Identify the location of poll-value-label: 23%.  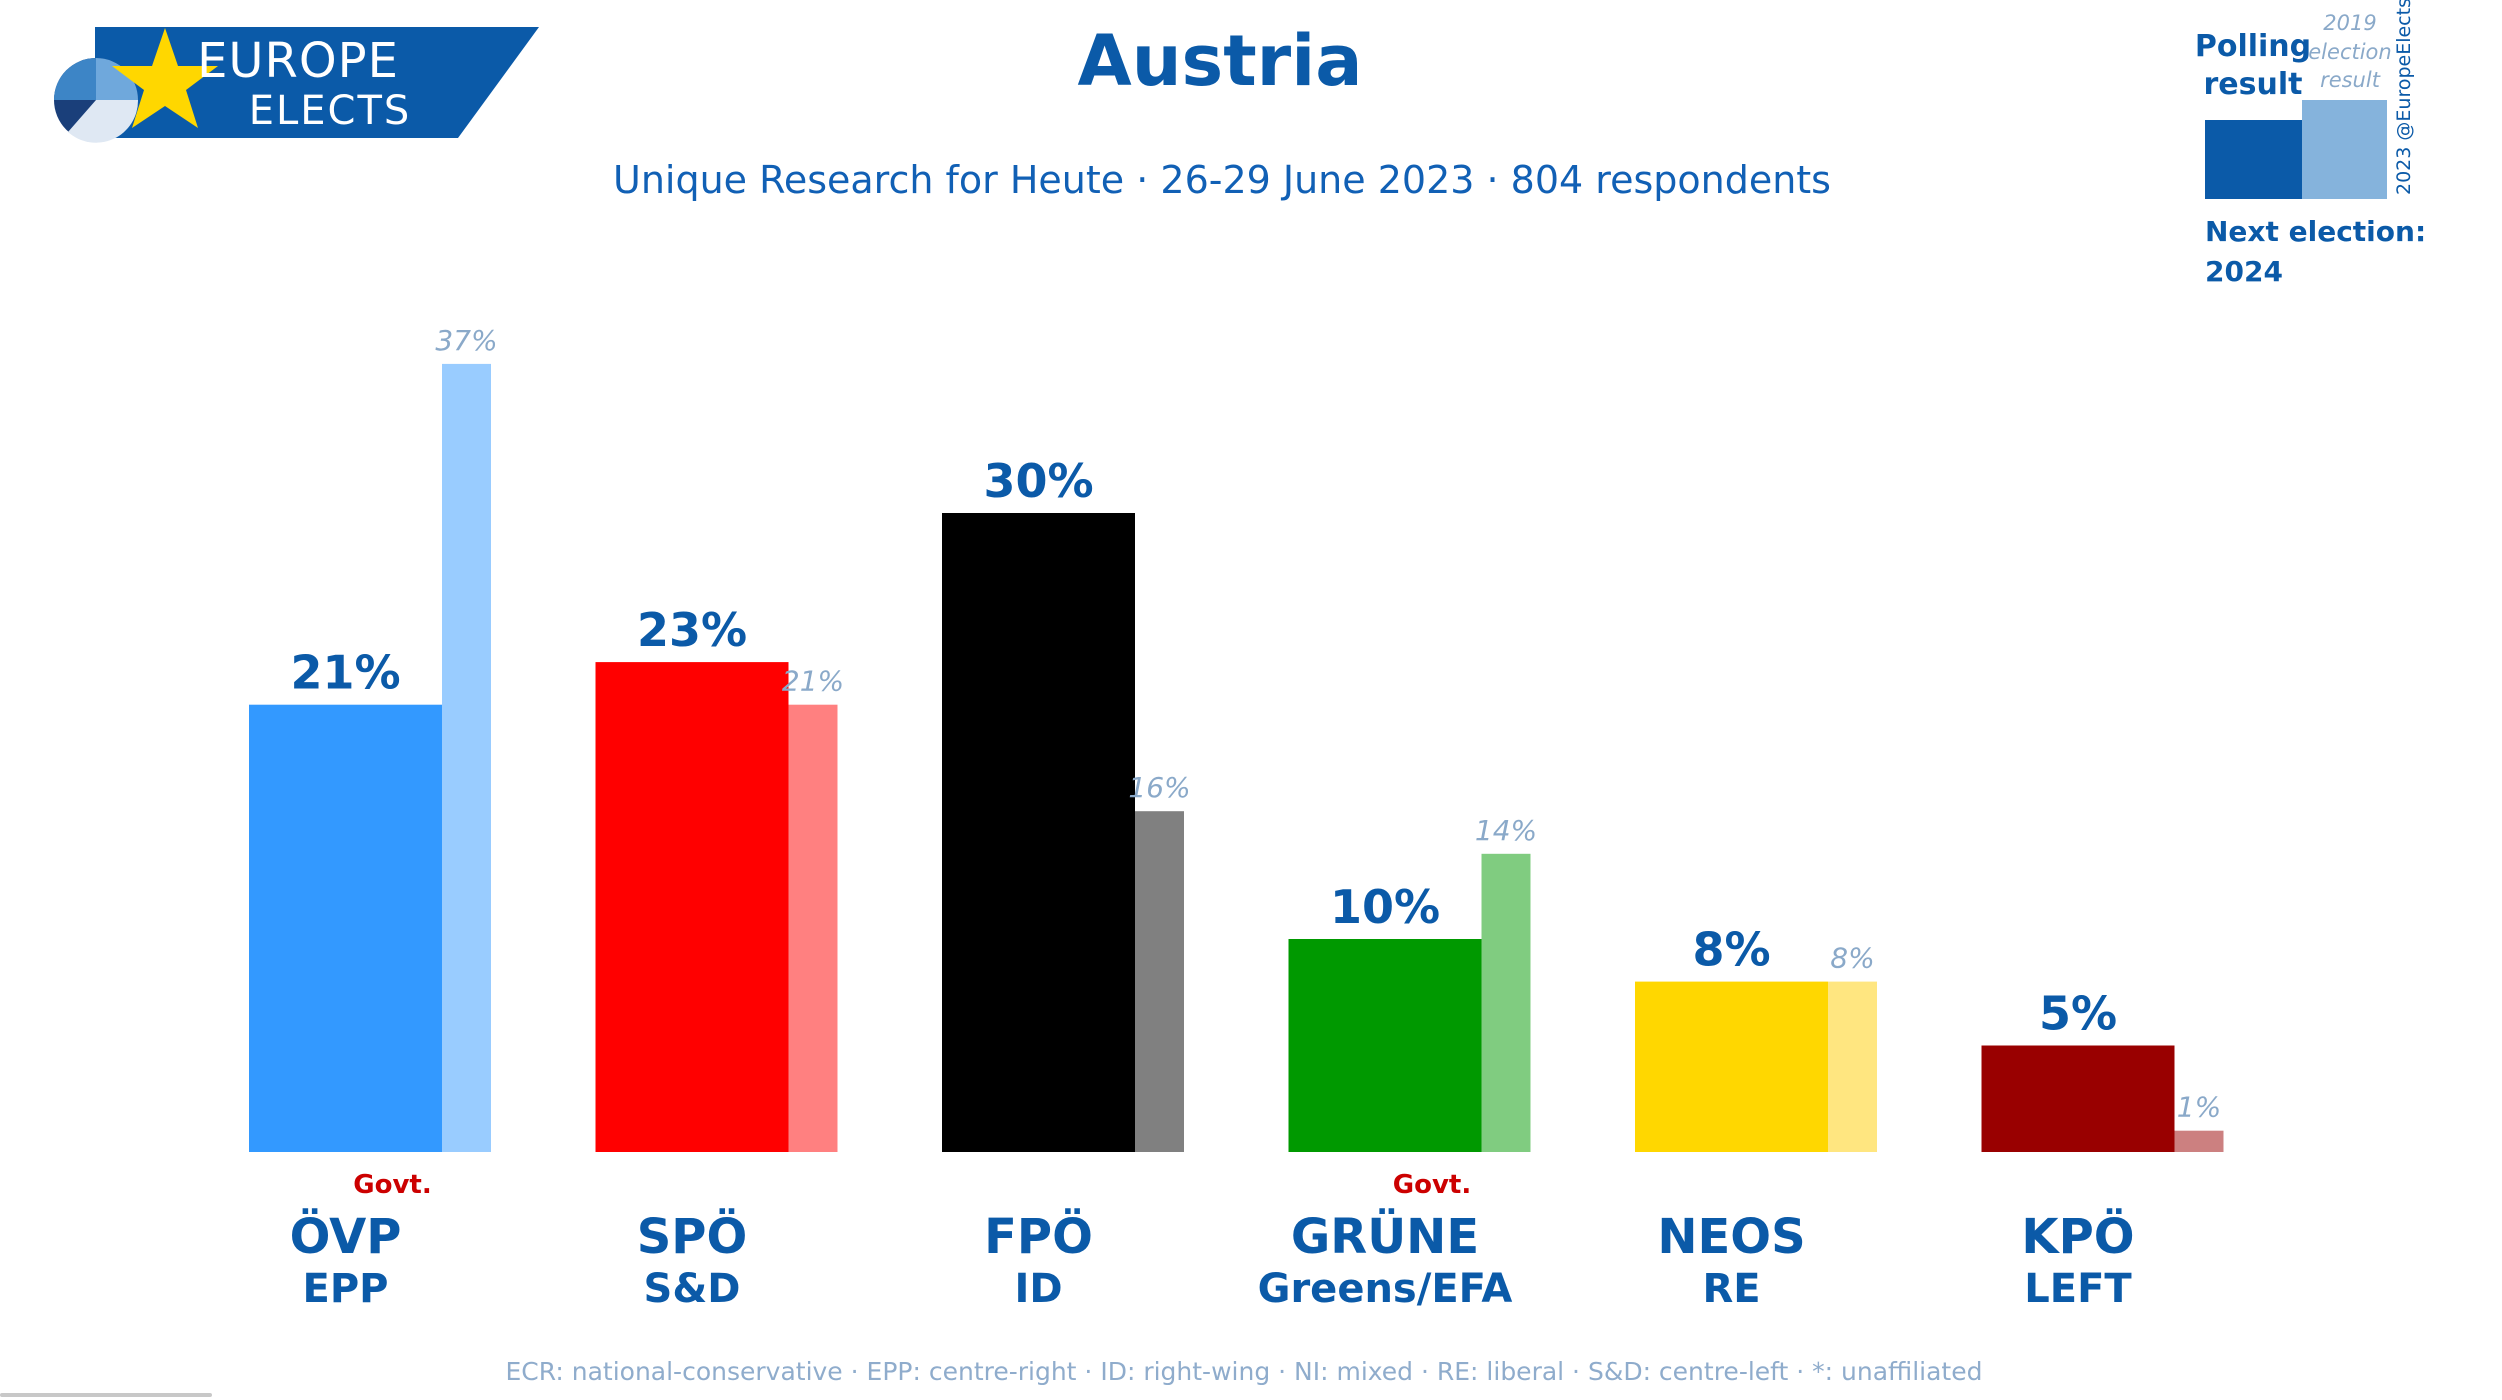
(692, 630).